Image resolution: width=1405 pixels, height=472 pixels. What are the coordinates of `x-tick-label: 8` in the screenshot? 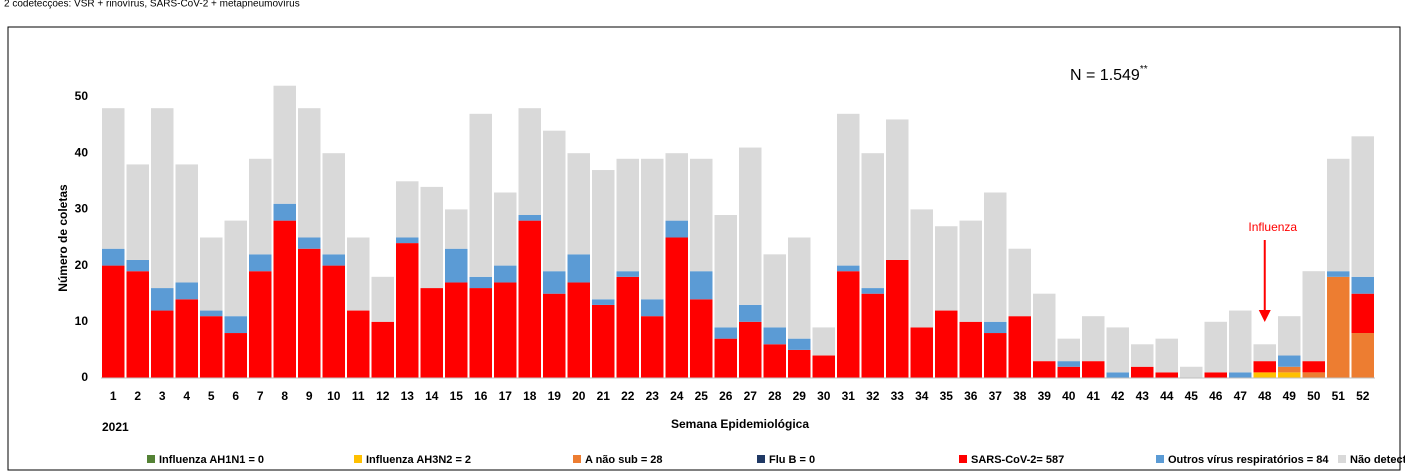 It's located at (284, 396).